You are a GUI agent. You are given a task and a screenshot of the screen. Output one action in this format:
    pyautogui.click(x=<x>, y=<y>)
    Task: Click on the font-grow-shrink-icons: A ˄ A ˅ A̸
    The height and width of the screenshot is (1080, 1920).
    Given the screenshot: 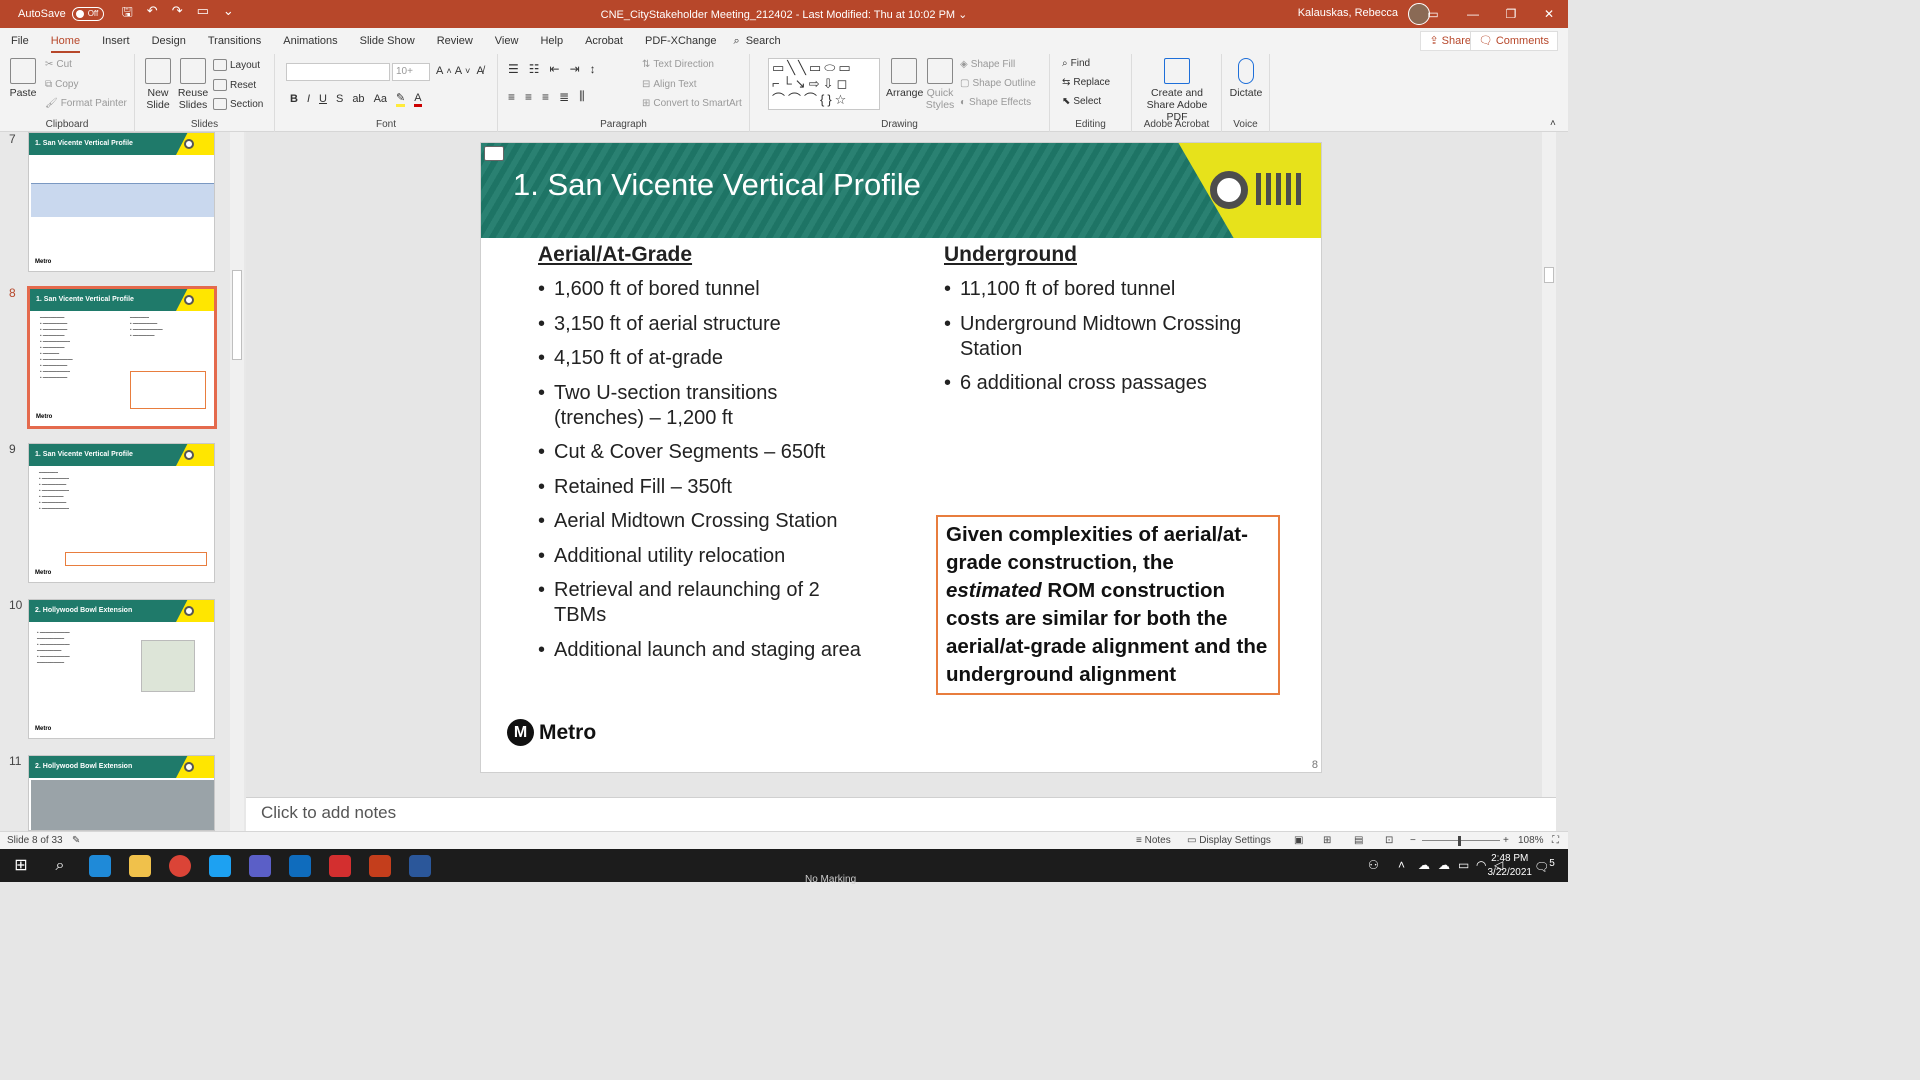 What is the action you would take?
    pyautogui.click(x=460, y=71)
    